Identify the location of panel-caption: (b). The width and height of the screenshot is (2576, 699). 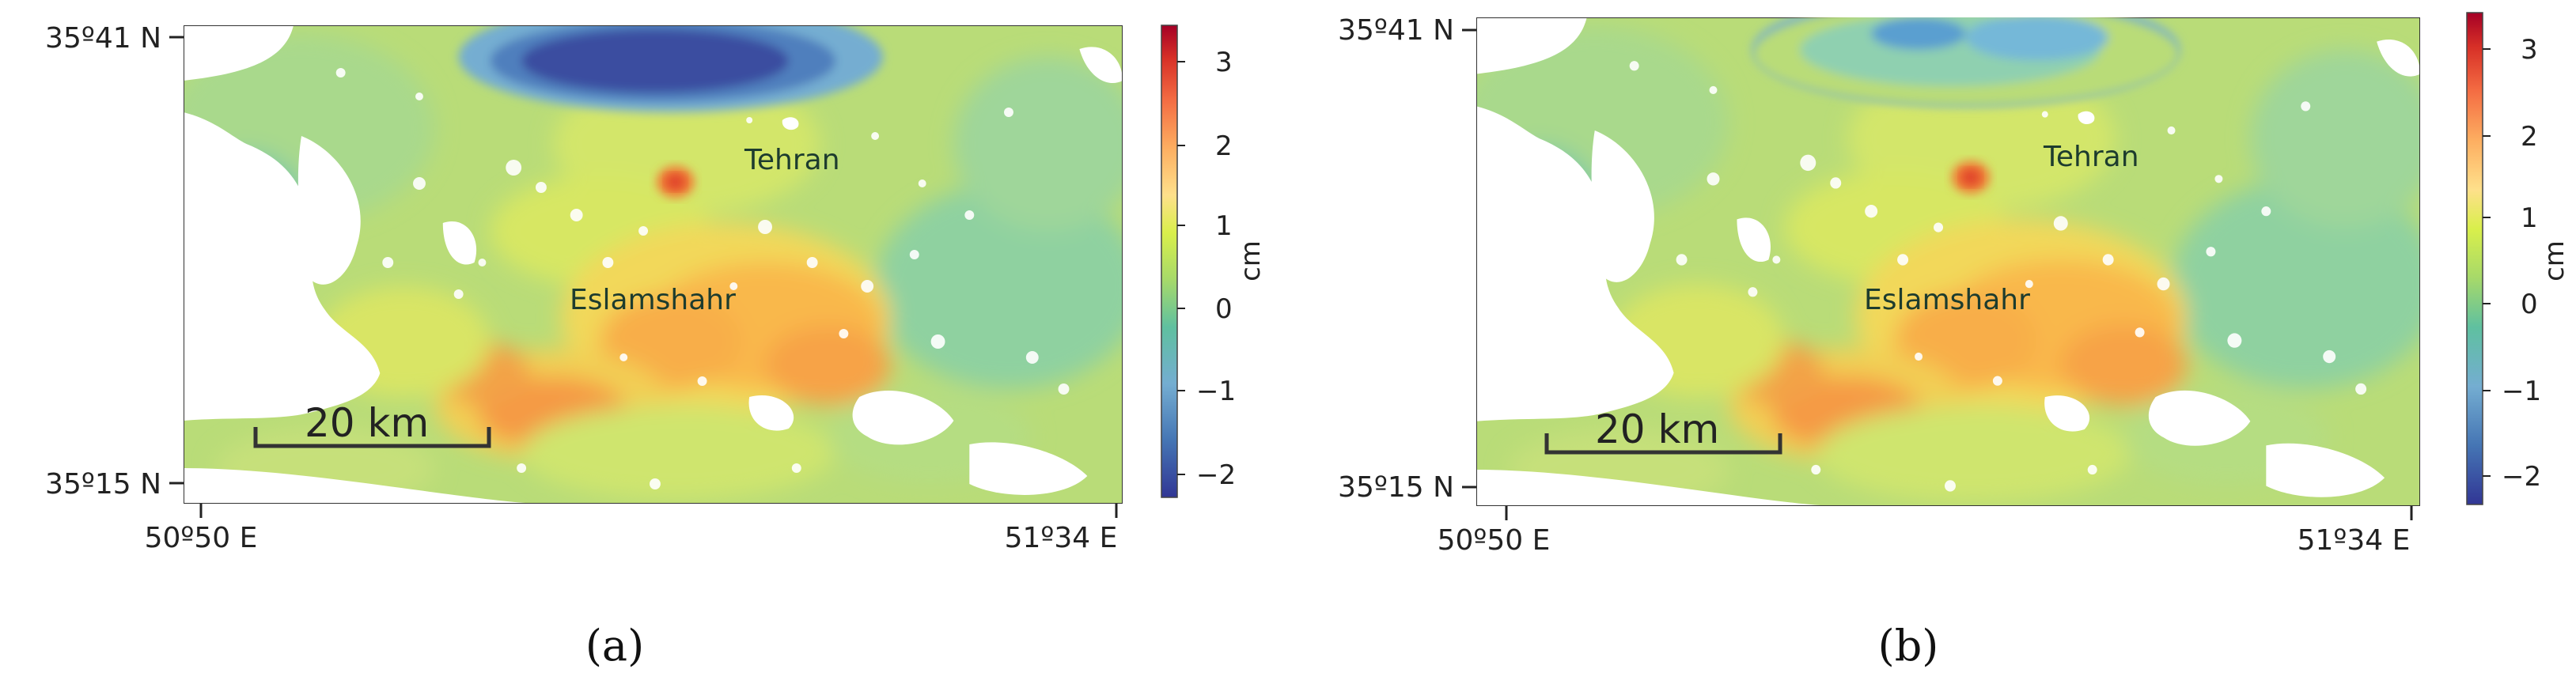
(1908, 646).